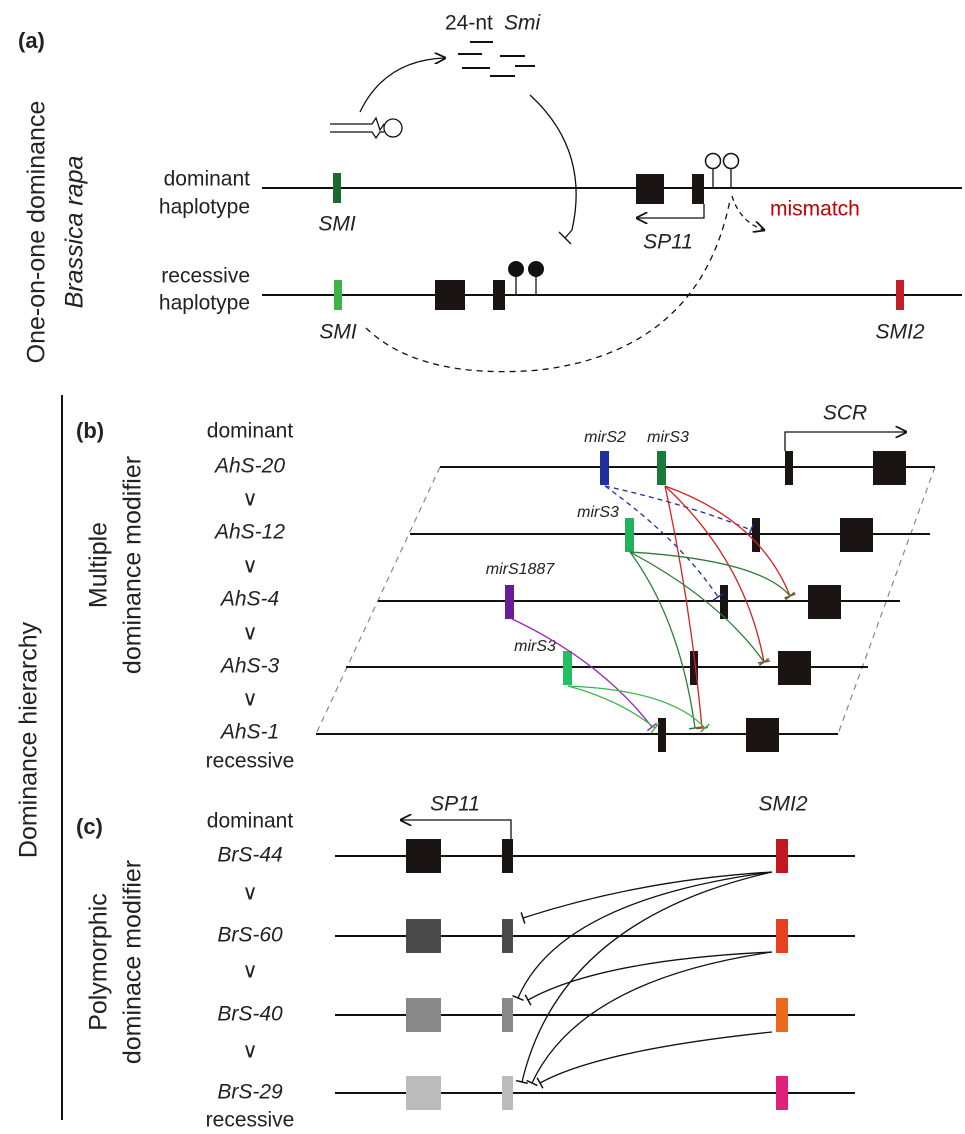 This screenshot has width=965, height=1134. What do you see at coordinates (357, 128) in the screenshot?
I see `hairpin` at bounding box center [357, 128].